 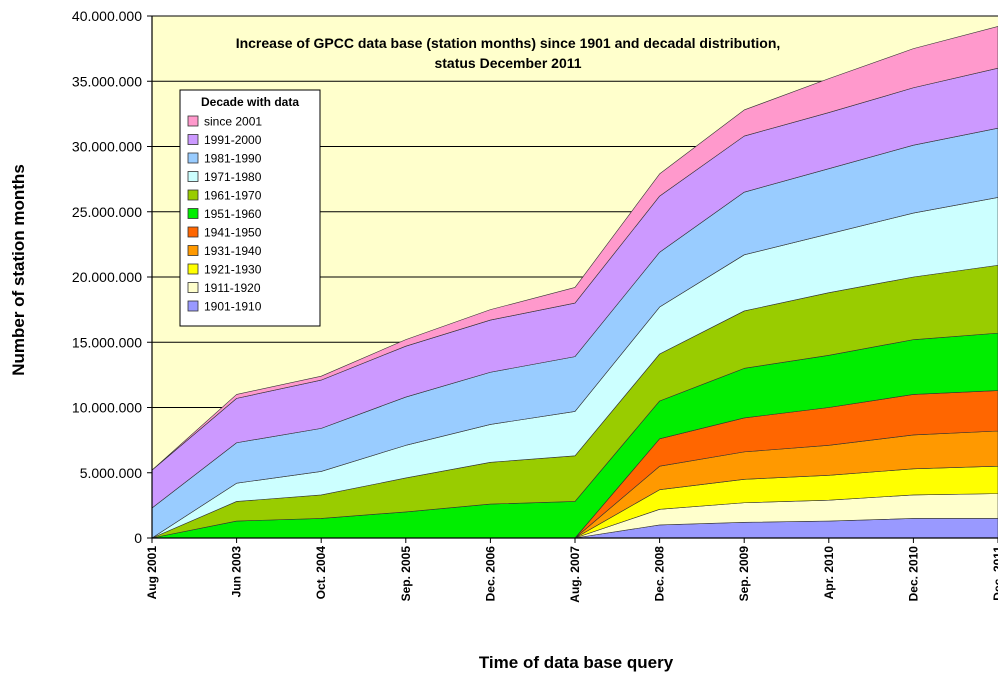 I want to click on legend-label-1931-1940: 1931-1940, so click(x=233, y=251).